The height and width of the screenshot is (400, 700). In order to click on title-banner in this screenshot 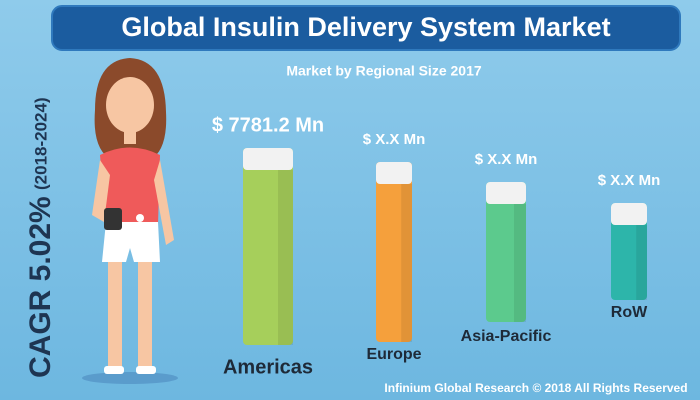, I will do `click(366, 28)`.